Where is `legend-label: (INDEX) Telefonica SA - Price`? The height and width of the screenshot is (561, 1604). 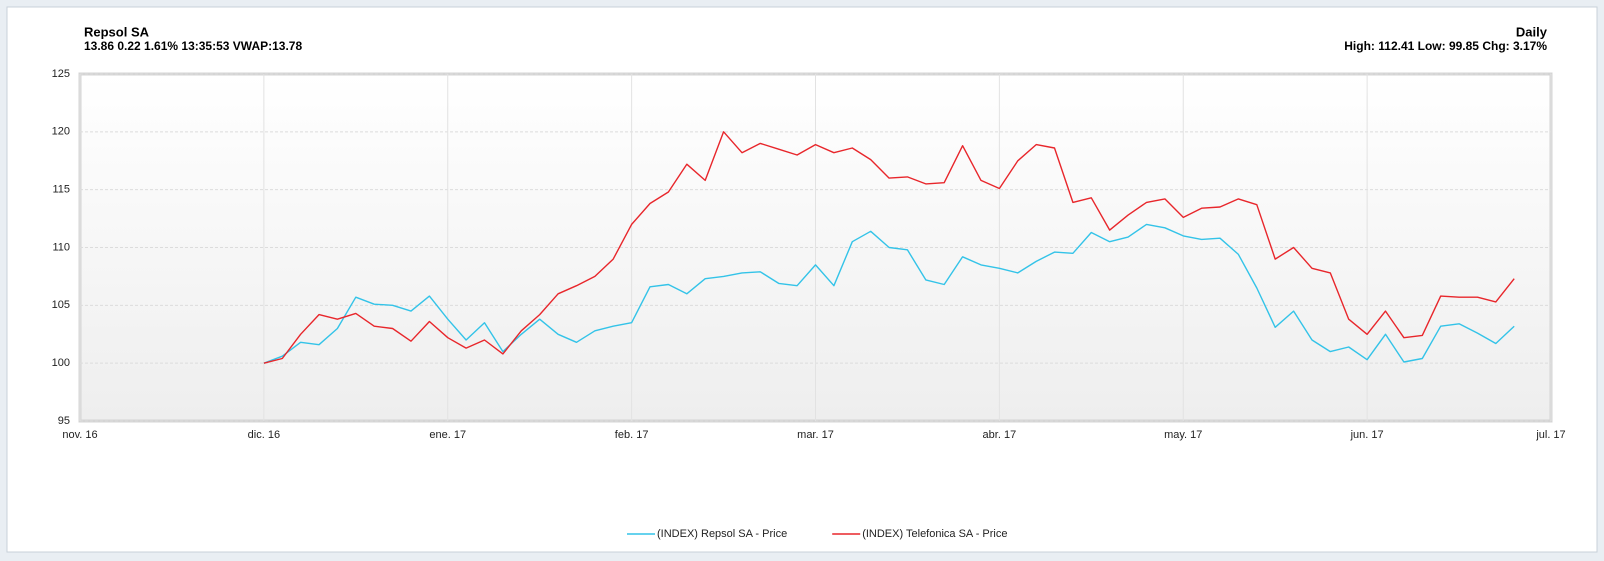
legend-label: (INDEX) Telefonica SA - Price is located at coordinates (934, 534).